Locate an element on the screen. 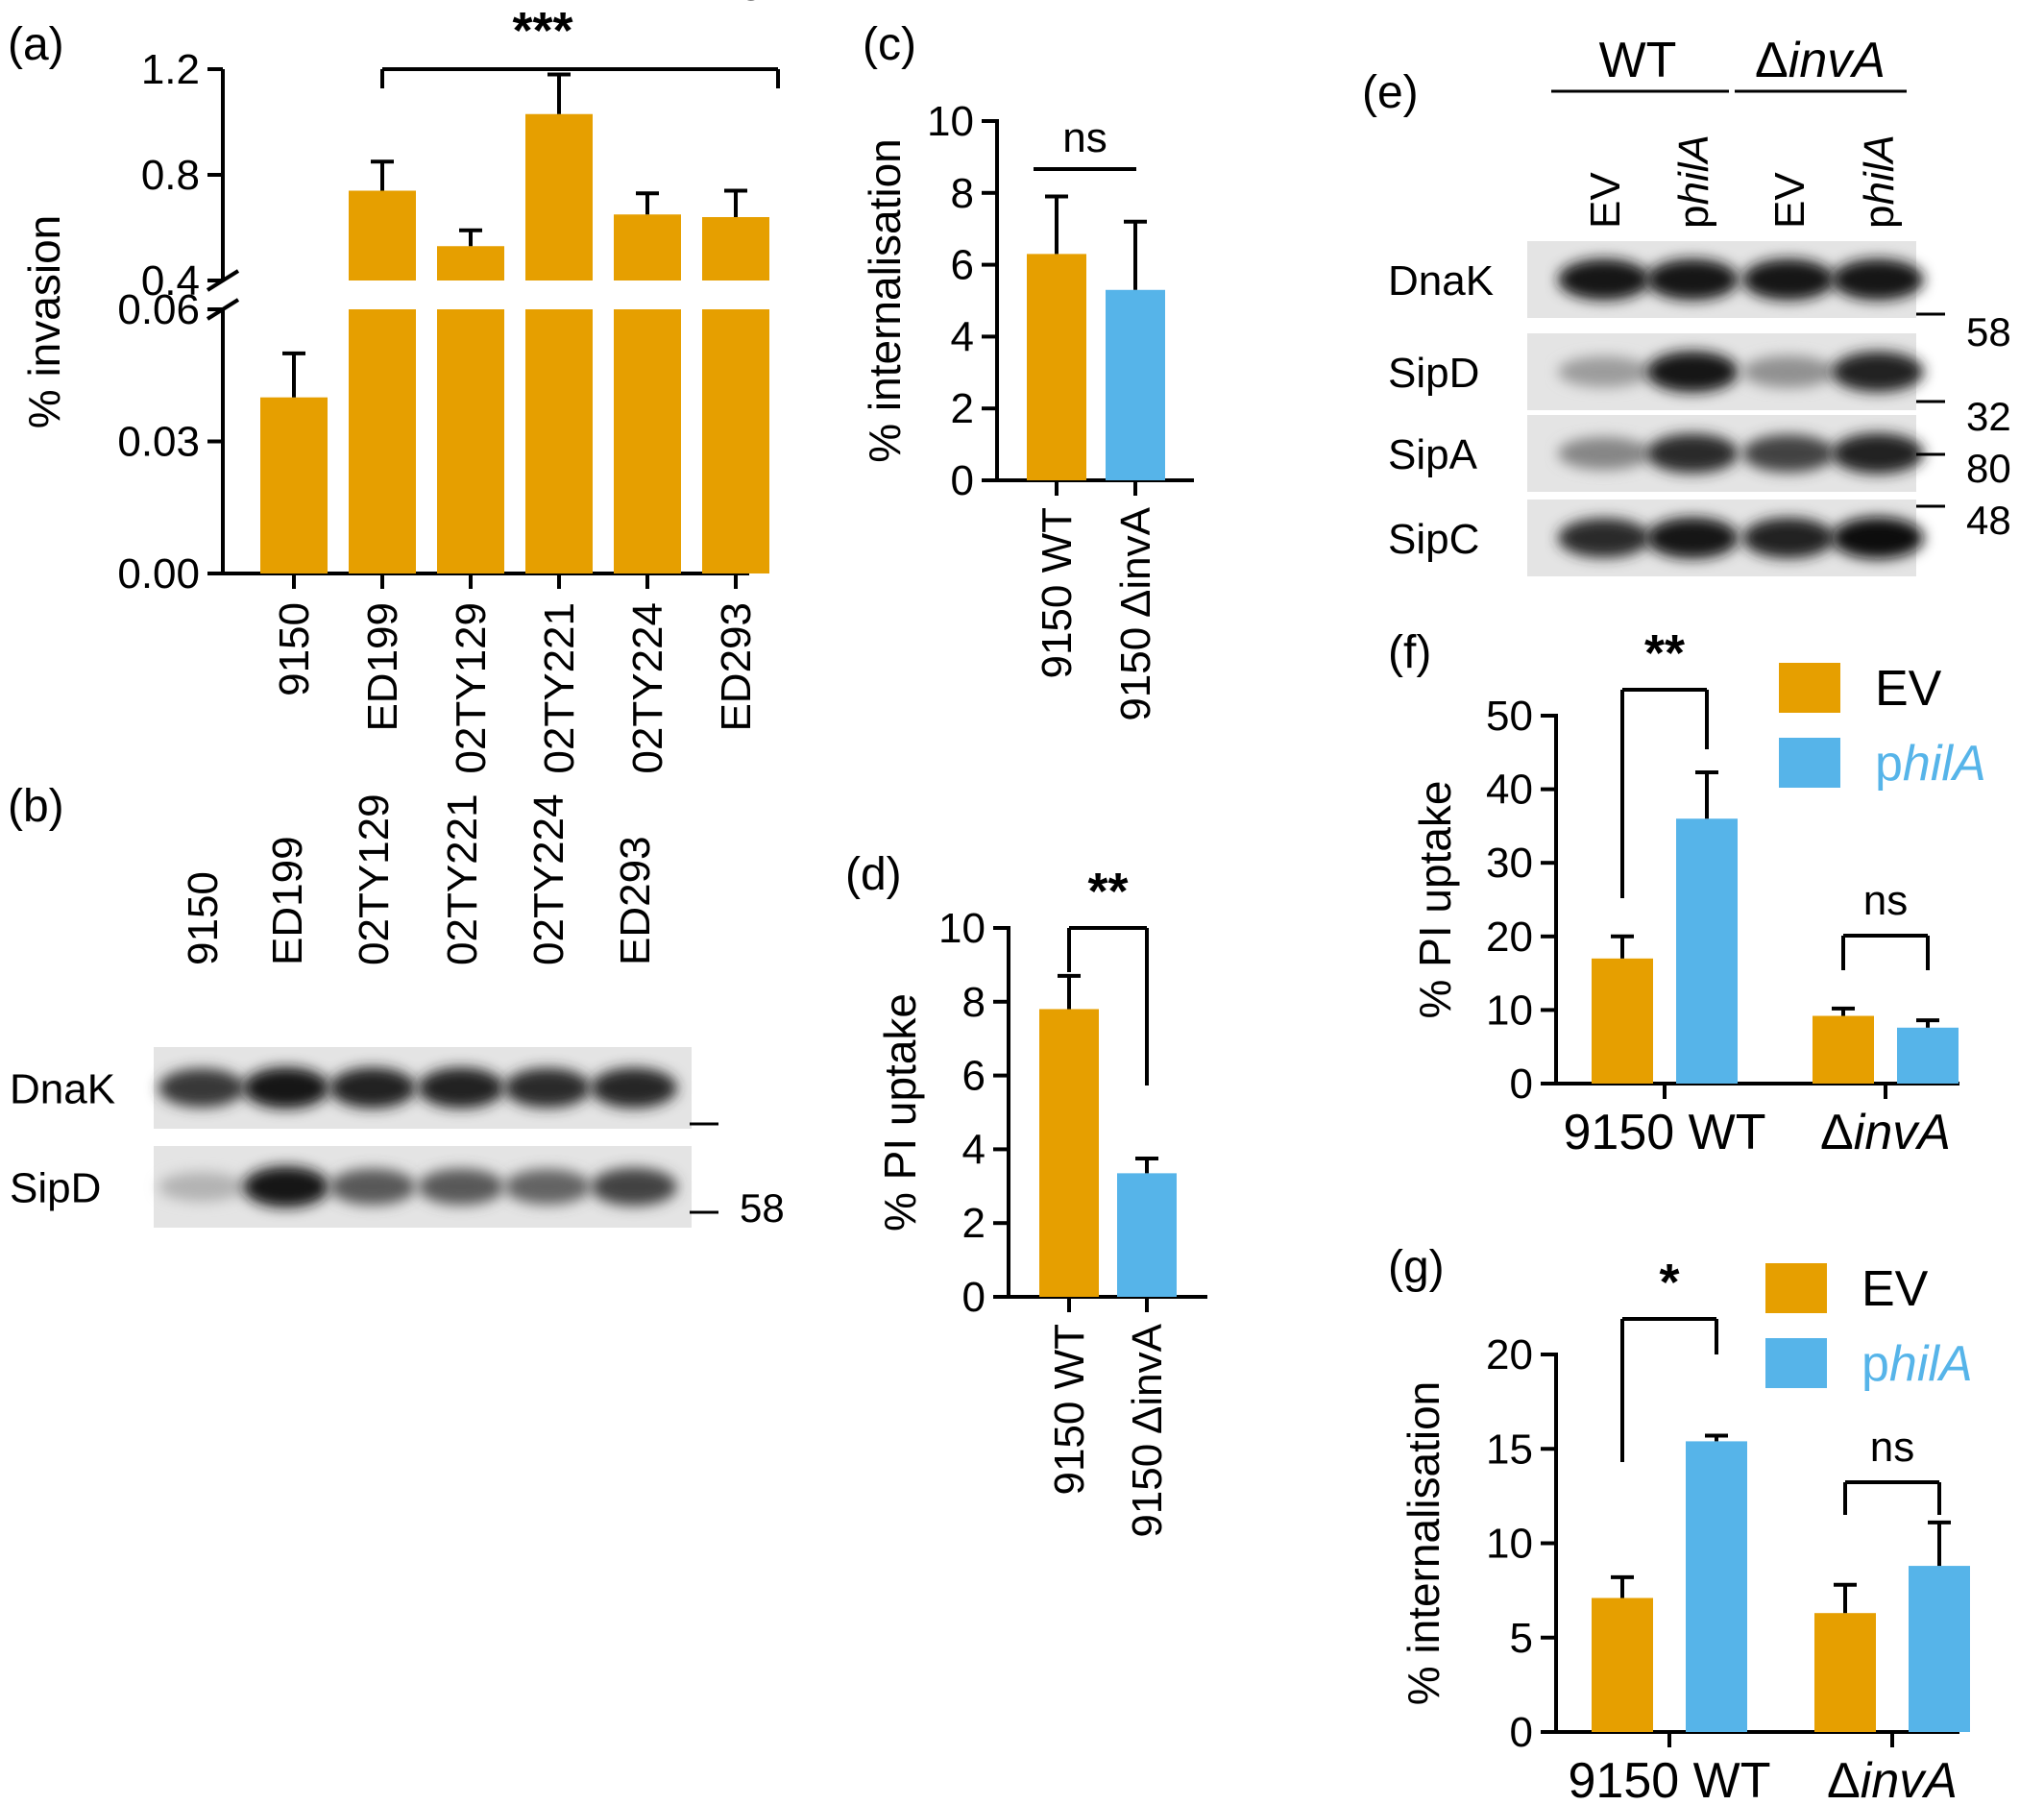 The image size is (2044, 1805). lane-label-2: 02TY129 is located at coordinates (374, 879).